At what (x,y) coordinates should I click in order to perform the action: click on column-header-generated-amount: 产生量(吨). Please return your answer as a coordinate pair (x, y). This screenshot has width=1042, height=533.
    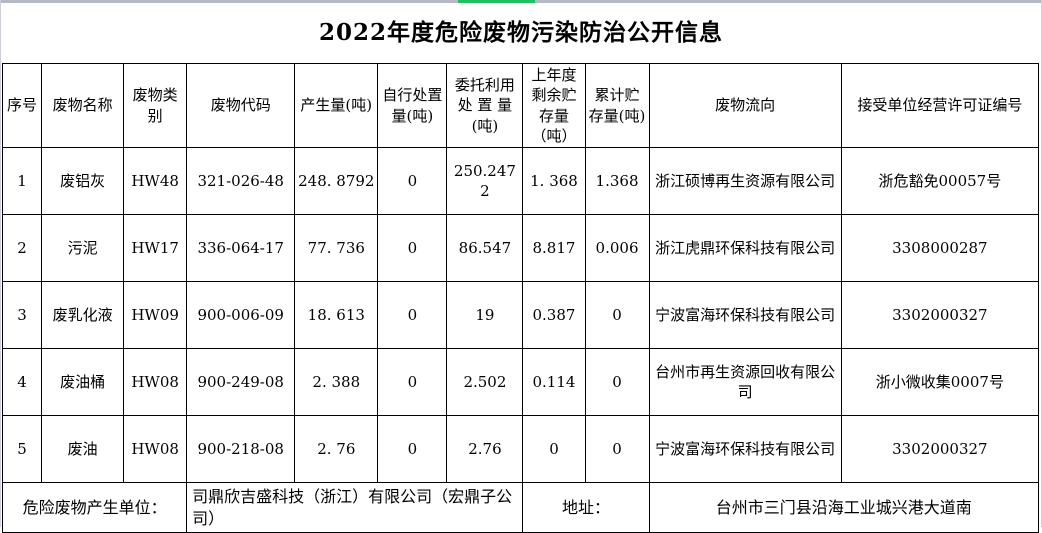
    Looking at the image, I should click on (336, 105).